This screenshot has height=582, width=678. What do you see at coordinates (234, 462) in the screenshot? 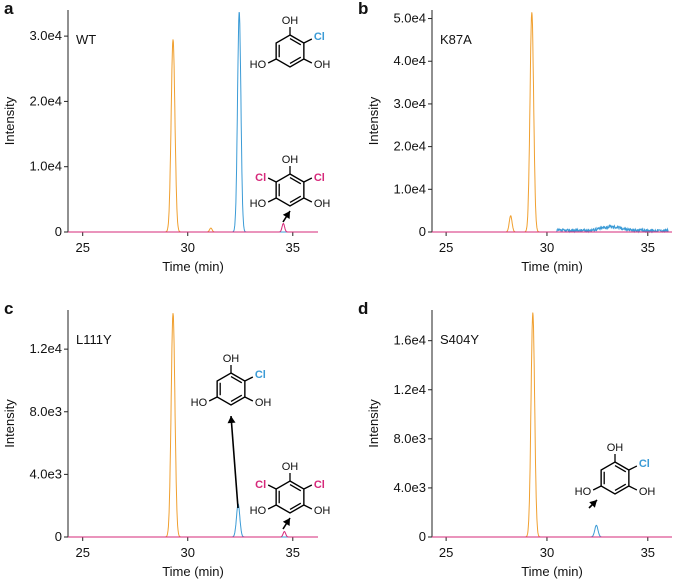
I see `arrow-shaft` at bounding box center [234, 462].